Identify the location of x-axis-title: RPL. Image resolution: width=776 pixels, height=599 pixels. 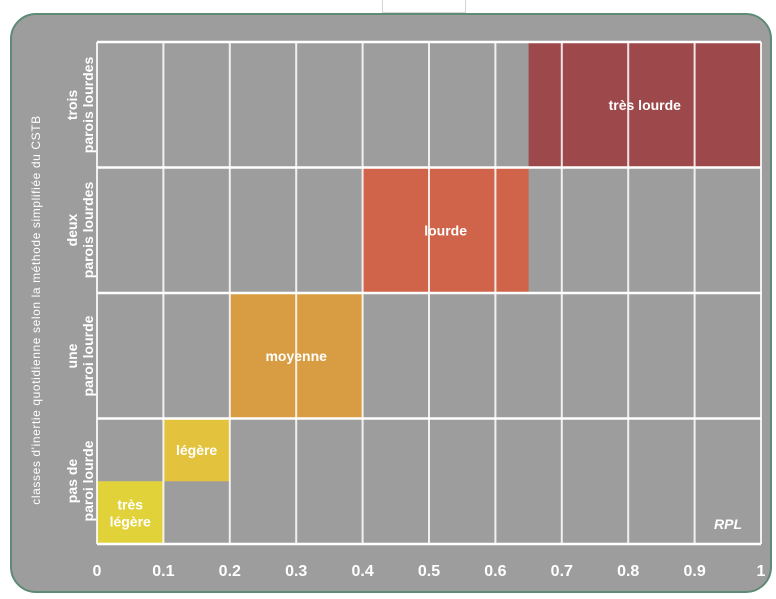
(728, 524).